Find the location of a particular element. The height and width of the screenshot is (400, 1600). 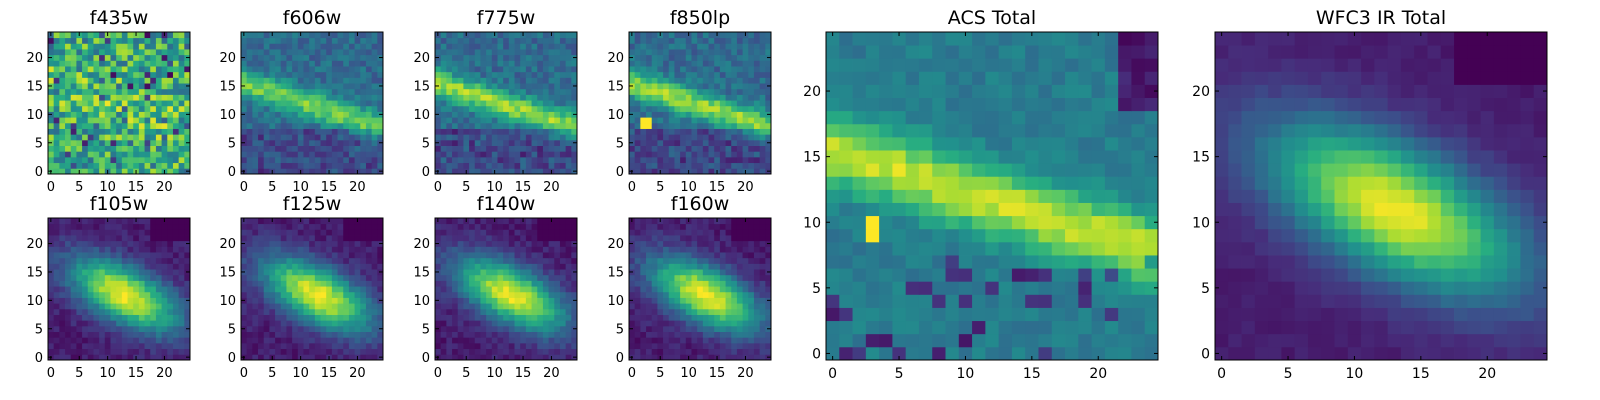

panel-title: f140w is located at coordinates (506, 204).